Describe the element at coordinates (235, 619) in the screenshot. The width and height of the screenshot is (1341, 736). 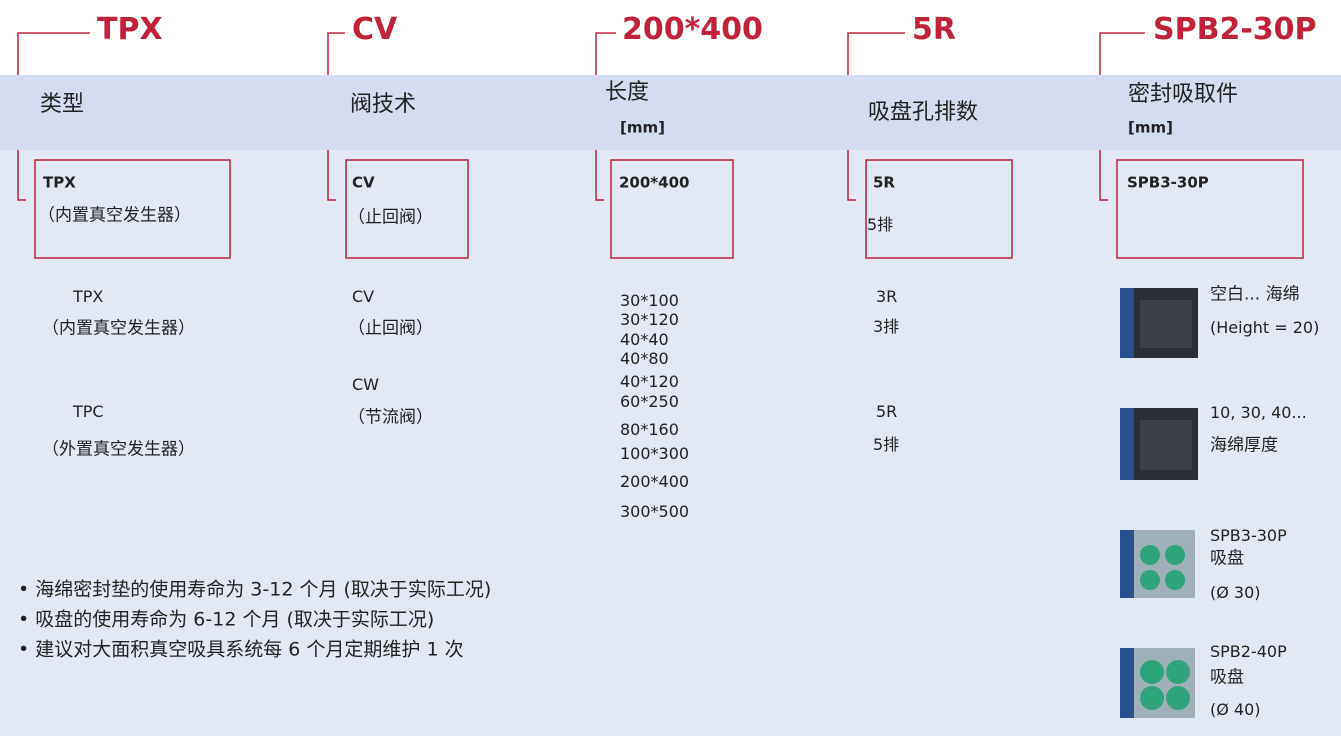
I see `bullet-text: 吸盘的使用寿命为 6-12 个月 (取决于实际工况)` at that location.